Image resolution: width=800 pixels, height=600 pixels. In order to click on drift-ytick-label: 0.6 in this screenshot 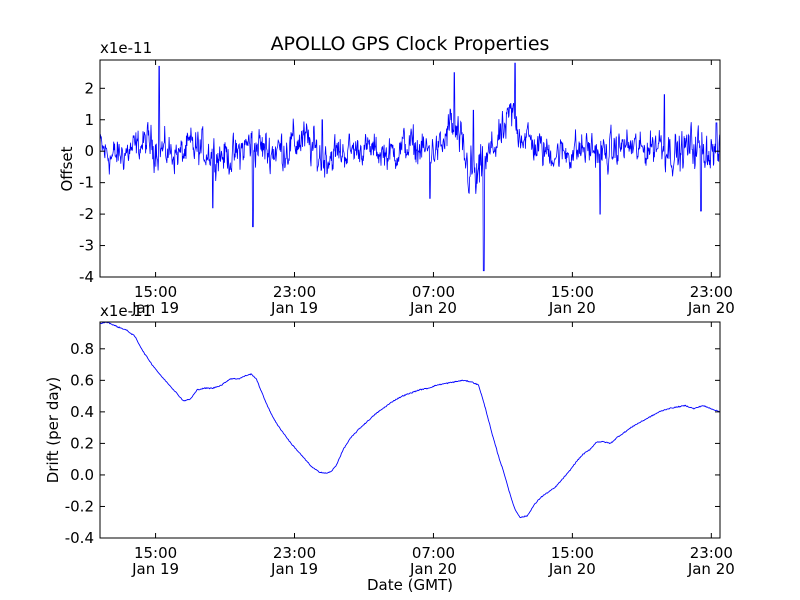, I will do `click(82, 380)`.